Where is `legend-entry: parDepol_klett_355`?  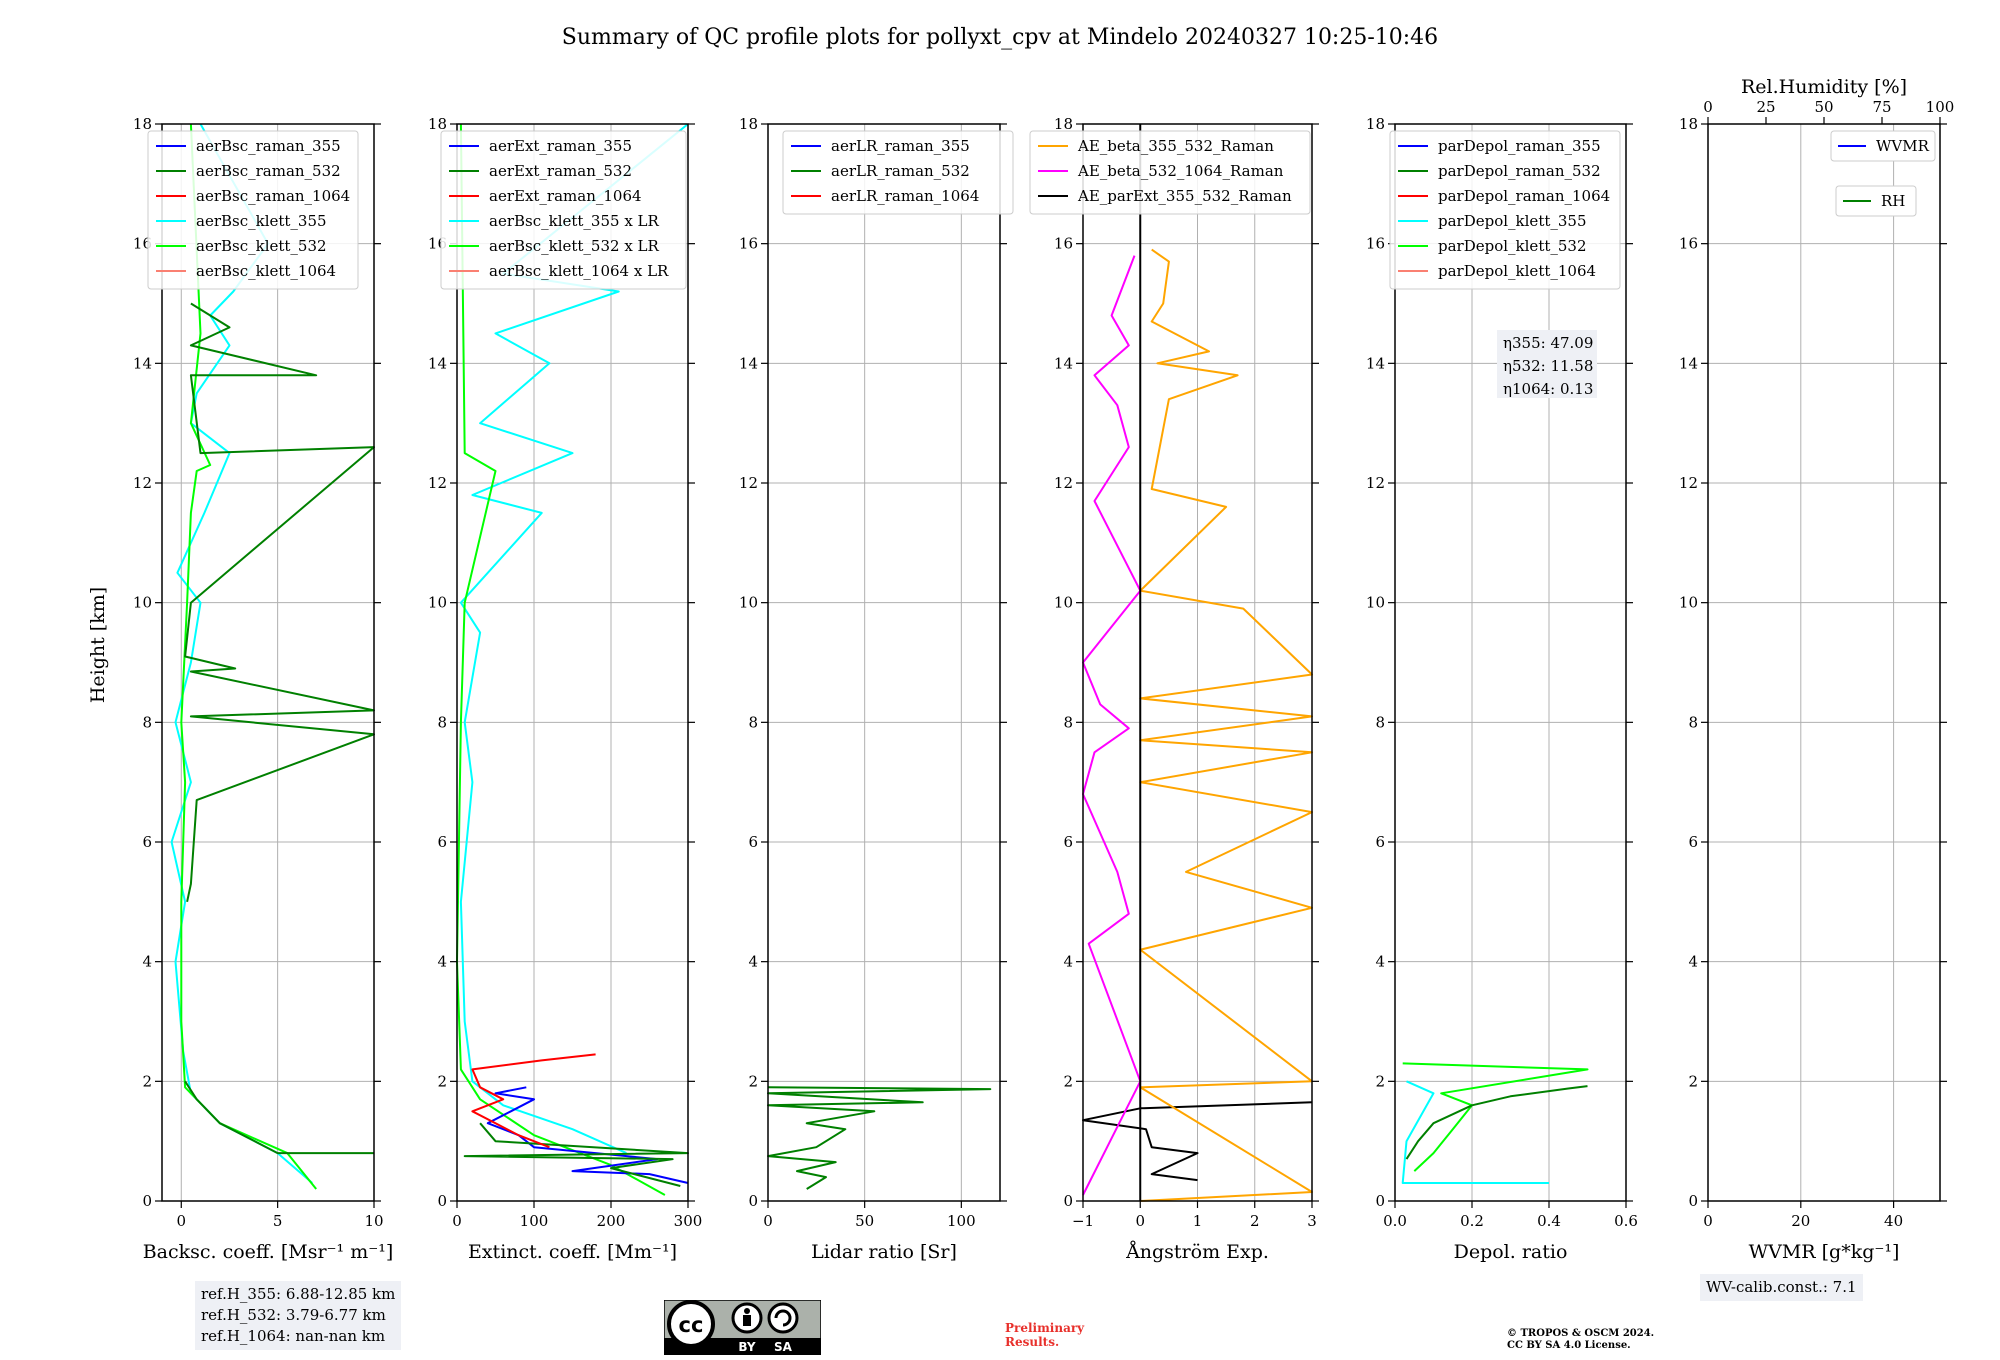 legend-entry: parDepol_klett_355 is located at coordinates (1512, 221).